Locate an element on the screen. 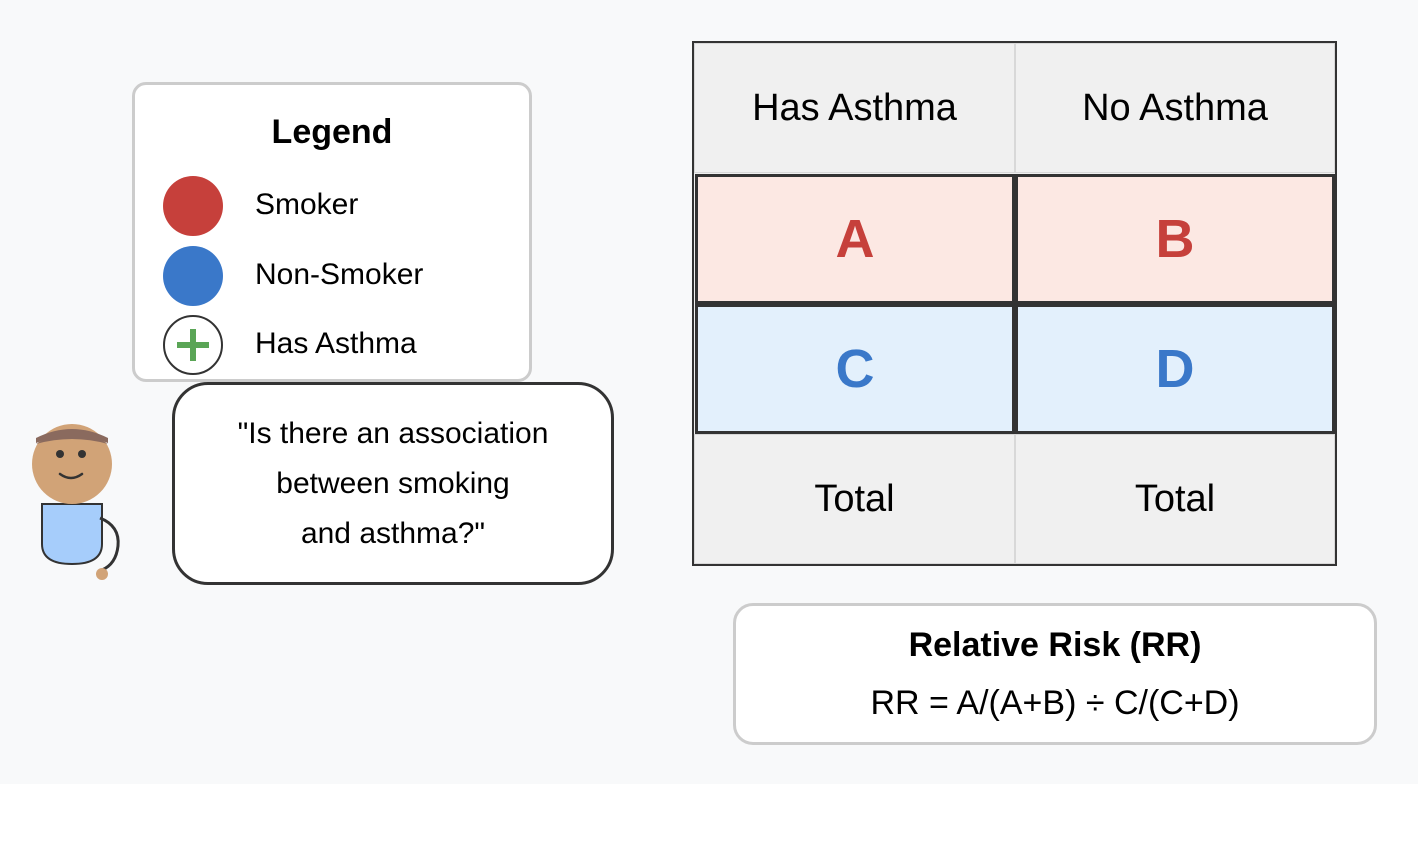 This screenshot has width=1418, height=852. legend-label: Has Asthma is located at coordinates (336, 343).